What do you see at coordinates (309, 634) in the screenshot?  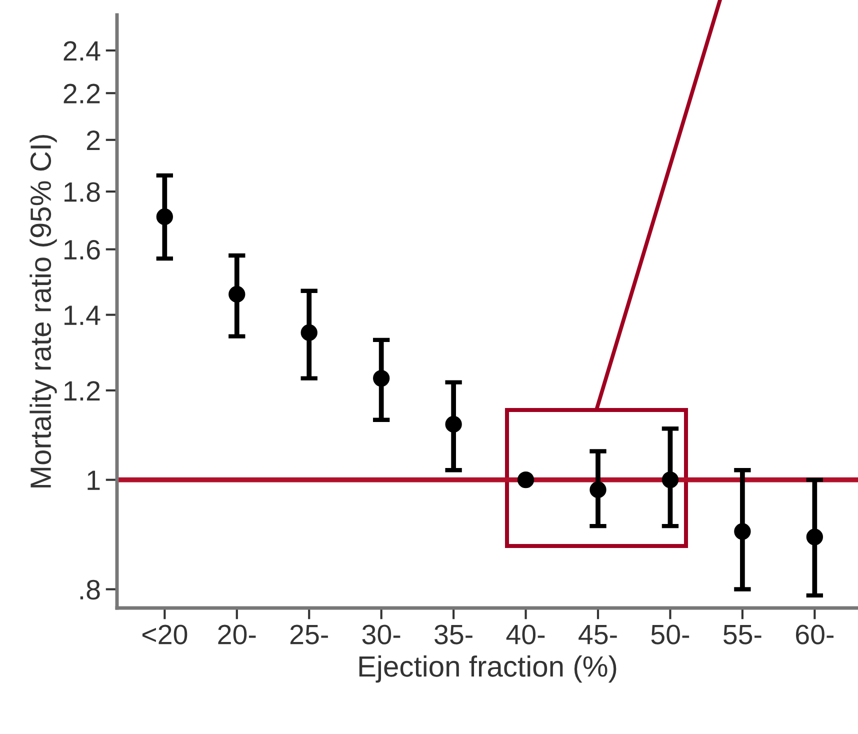 I see `x-tick-label: 25-` at bounding box center [309, 634].